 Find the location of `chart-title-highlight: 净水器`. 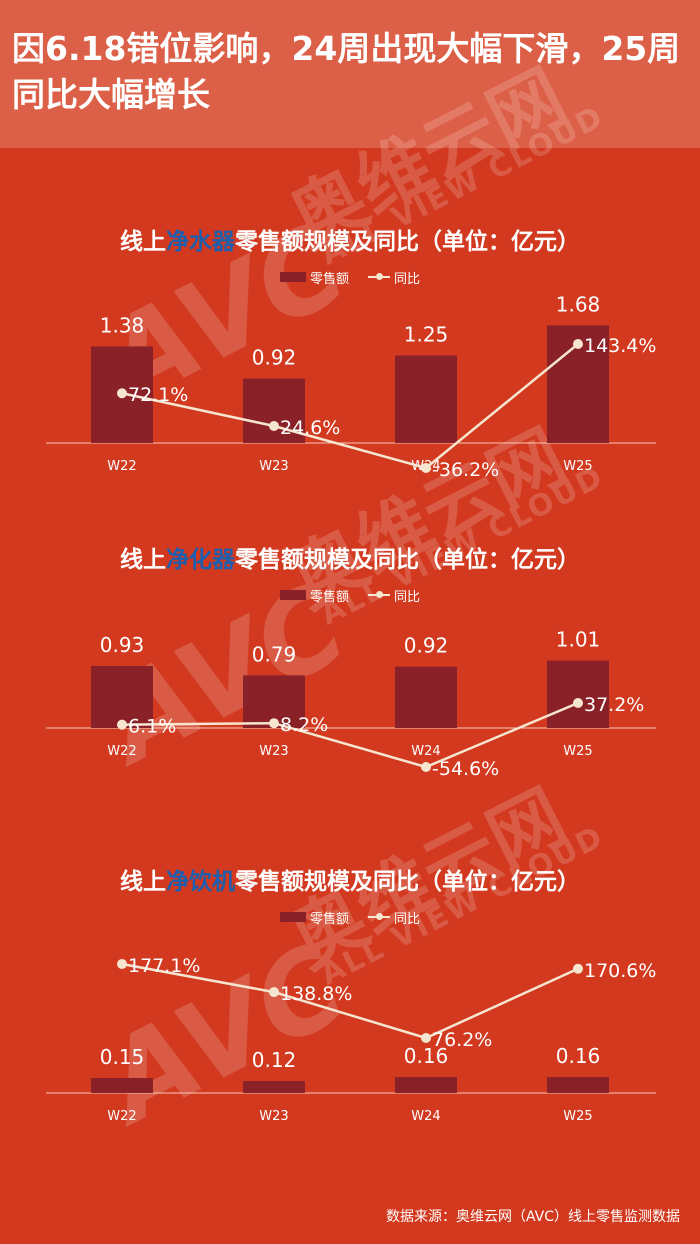

chart-title-highlight: 净水器 is located at coordinates (200, 242).